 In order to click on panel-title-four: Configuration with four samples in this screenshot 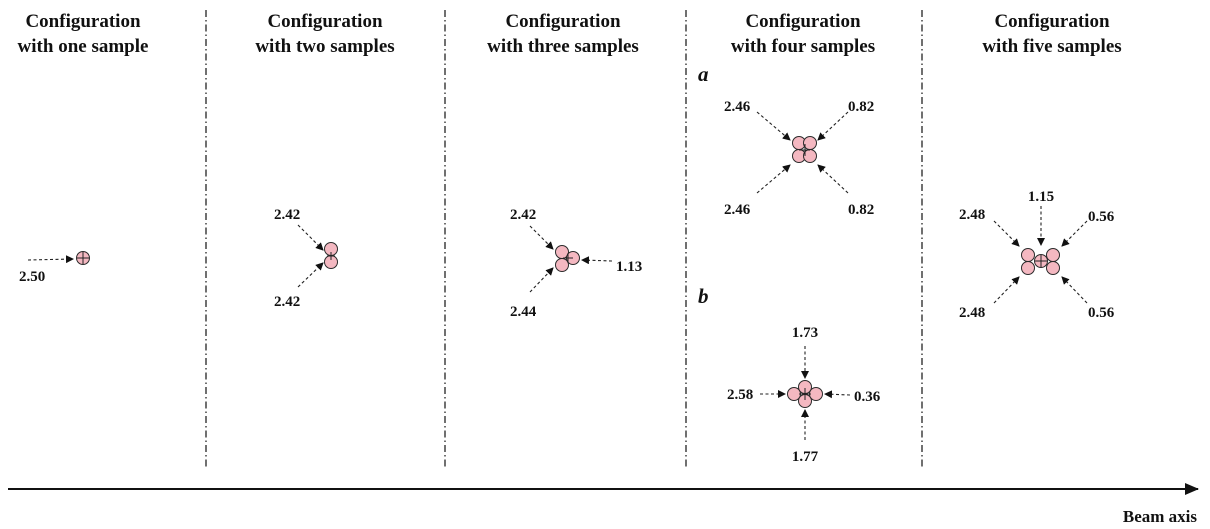, I will do `click(803, 34)`.